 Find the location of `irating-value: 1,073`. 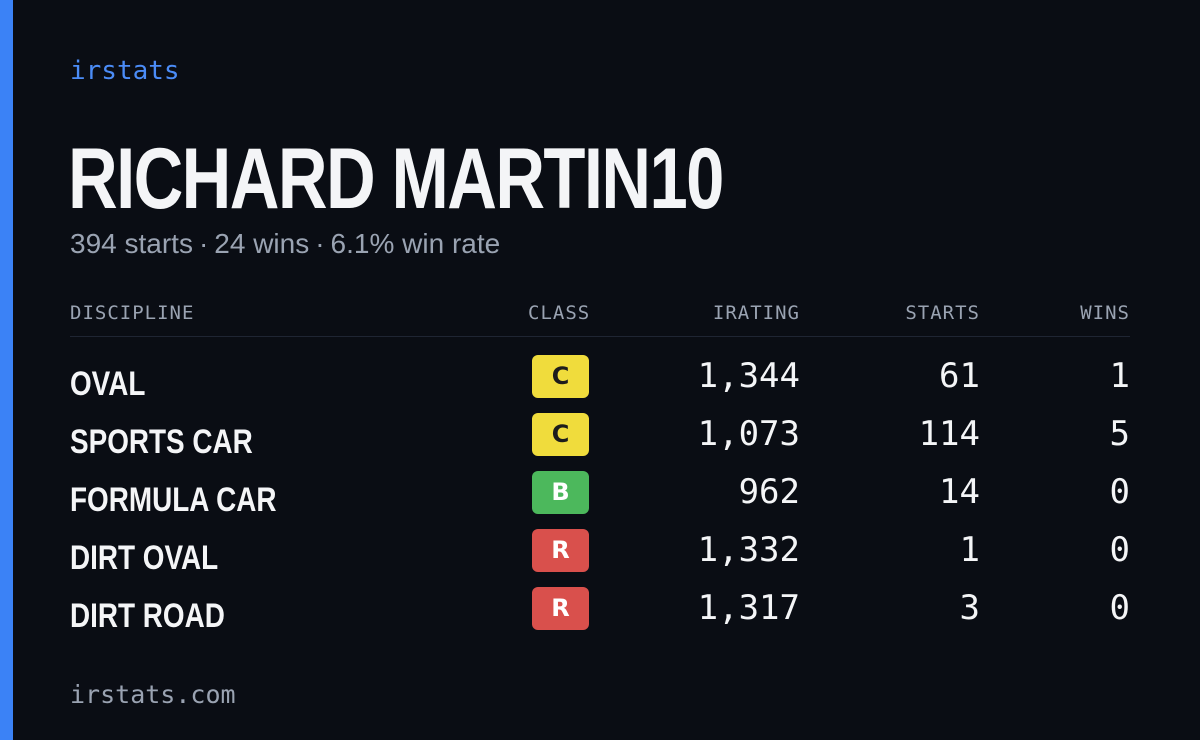

irating-value: 1,073 is located at coordinates (748, 434).